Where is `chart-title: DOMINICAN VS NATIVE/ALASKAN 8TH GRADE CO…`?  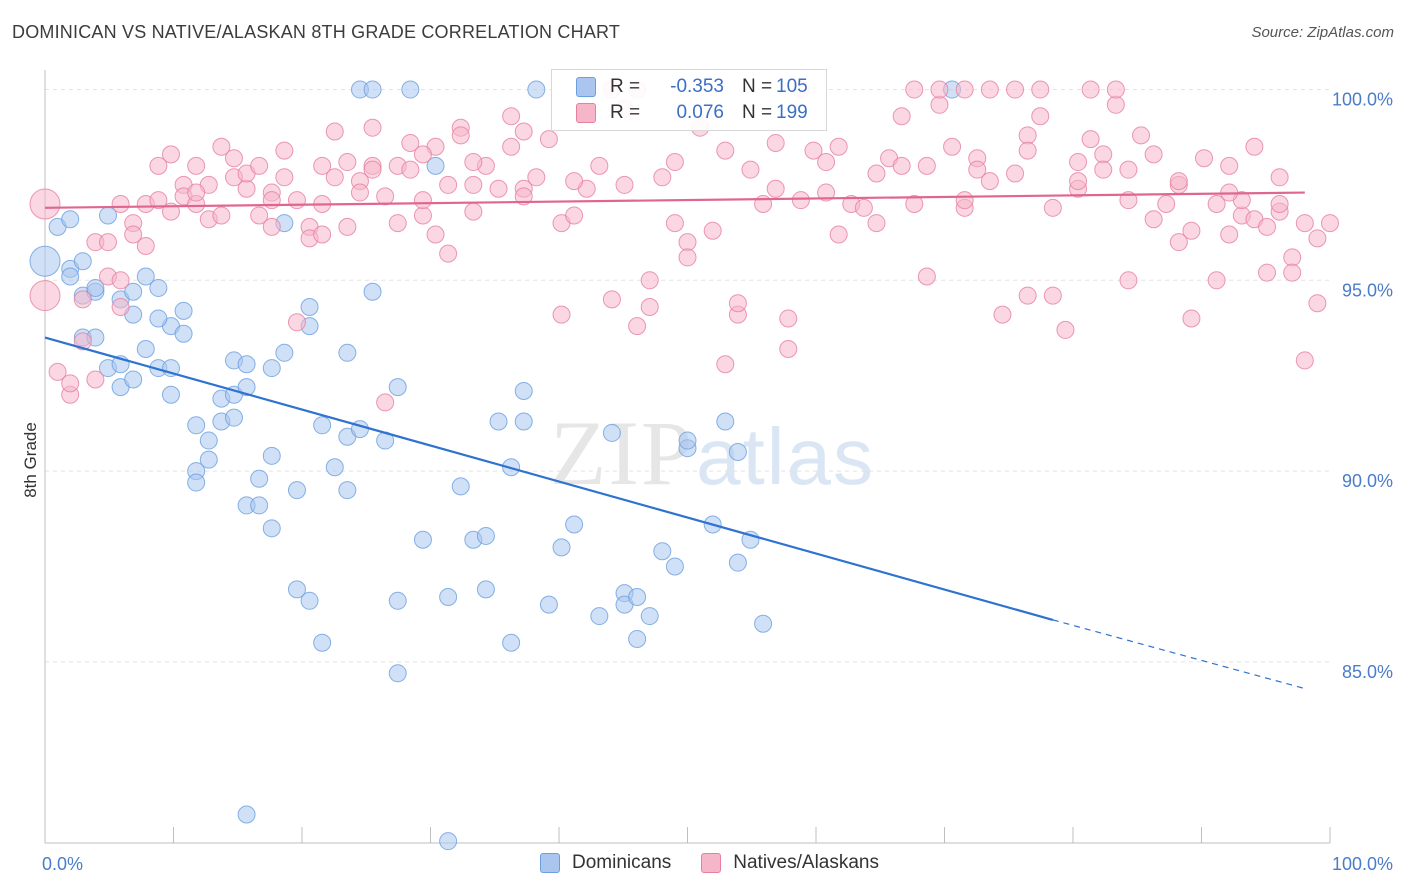
chart-title: DOMINICAN VS NATIVE/ALASKAN 8TH GRADE CO… is located at coordinates (316, 32).